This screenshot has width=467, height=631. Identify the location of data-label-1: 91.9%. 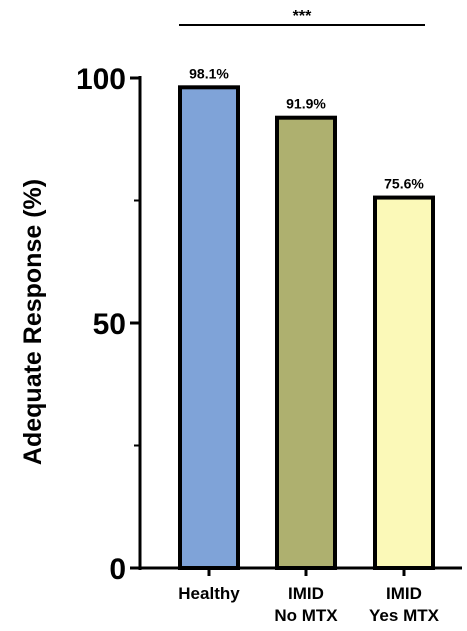
(306, 104).